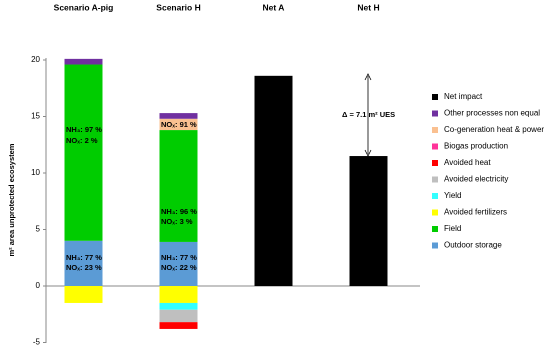 The width and height of the screenshot is (553, 346). I want to click on y-tick-label: 20, so click(35, 59).